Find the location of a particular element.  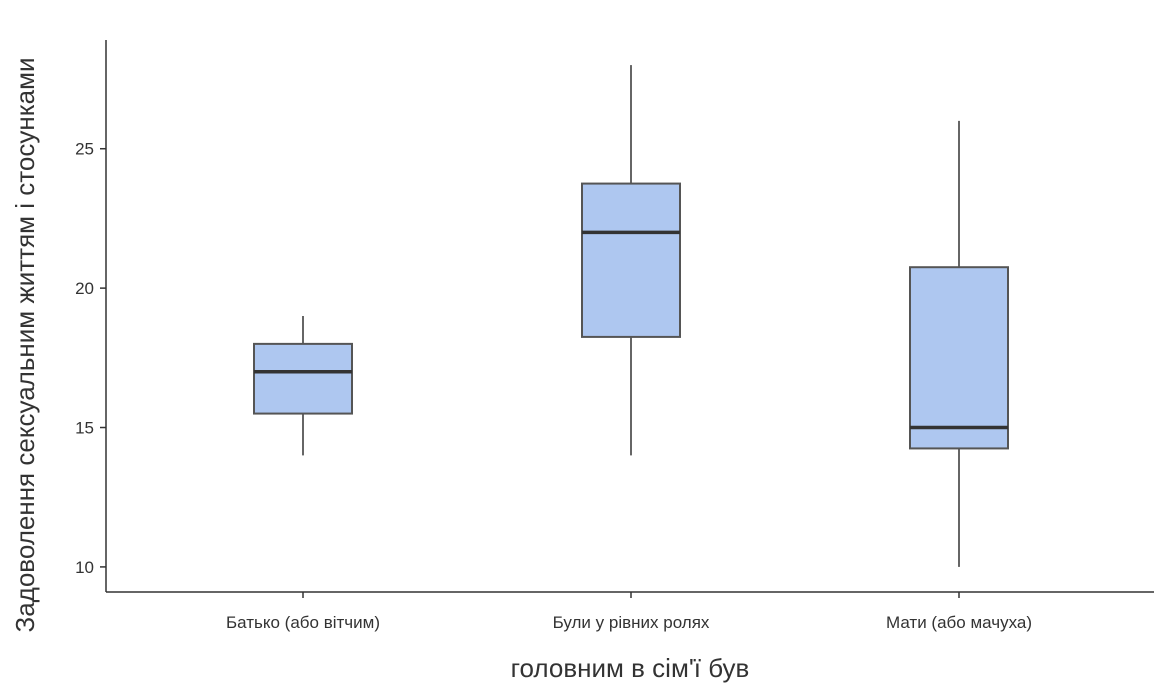

x-tick-label: Батько (або вітчим) is located at coordinates (303, 622).